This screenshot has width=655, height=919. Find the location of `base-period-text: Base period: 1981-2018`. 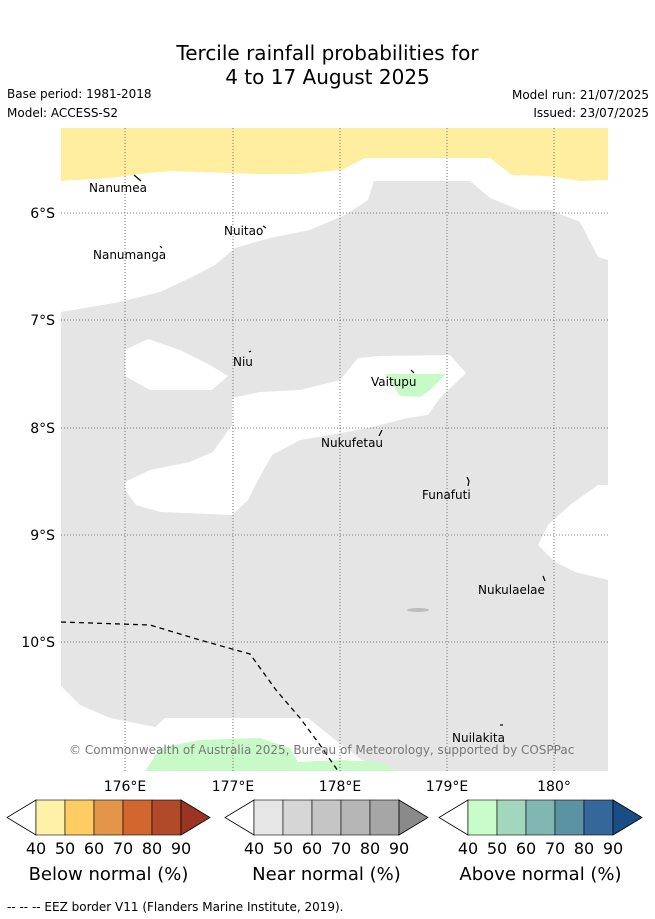

base-period-text: Base period: 1981-2018 is located at coordinates (79, 94).